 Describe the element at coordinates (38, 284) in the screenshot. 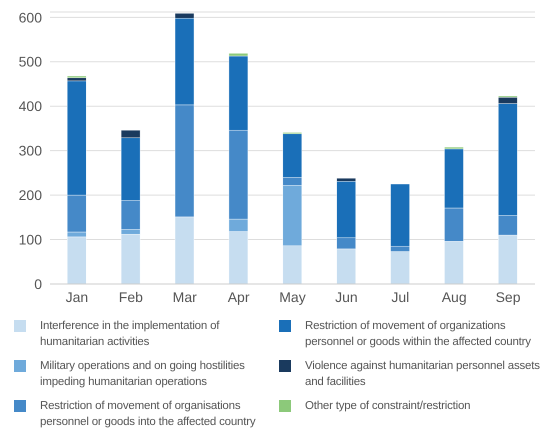

I see `y-tick-label: 0` at that location.